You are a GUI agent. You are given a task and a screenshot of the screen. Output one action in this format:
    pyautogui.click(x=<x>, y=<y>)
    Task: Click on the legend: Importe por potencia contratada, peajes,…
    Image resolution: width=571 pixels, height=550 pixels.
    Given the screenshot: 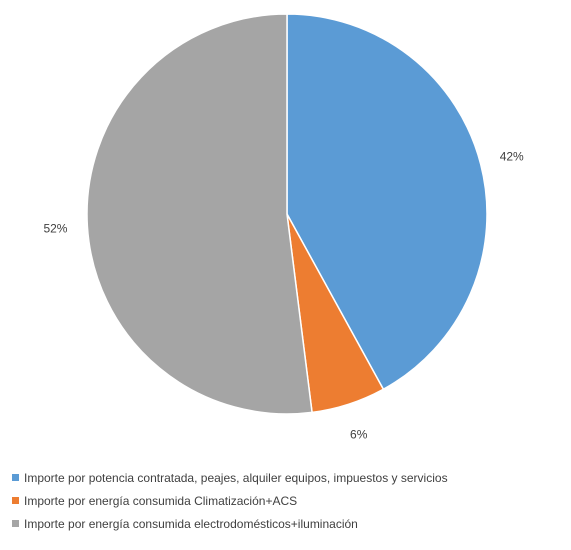 What is the action you would take?
    pyautogui.click(x=289, y=500)
    